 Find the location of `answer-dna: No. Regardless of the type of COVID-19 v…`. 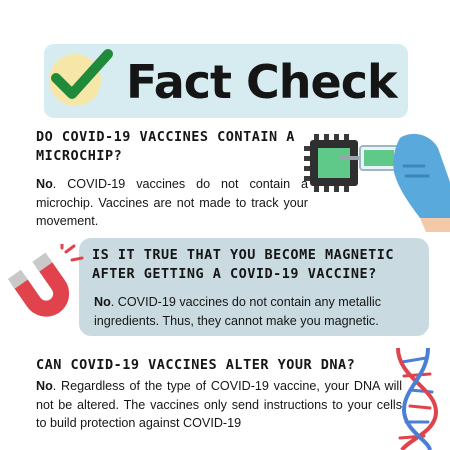

answer-dna: No. Regardless of the type of COVID-19 v… is located at coordinates (219, 405).